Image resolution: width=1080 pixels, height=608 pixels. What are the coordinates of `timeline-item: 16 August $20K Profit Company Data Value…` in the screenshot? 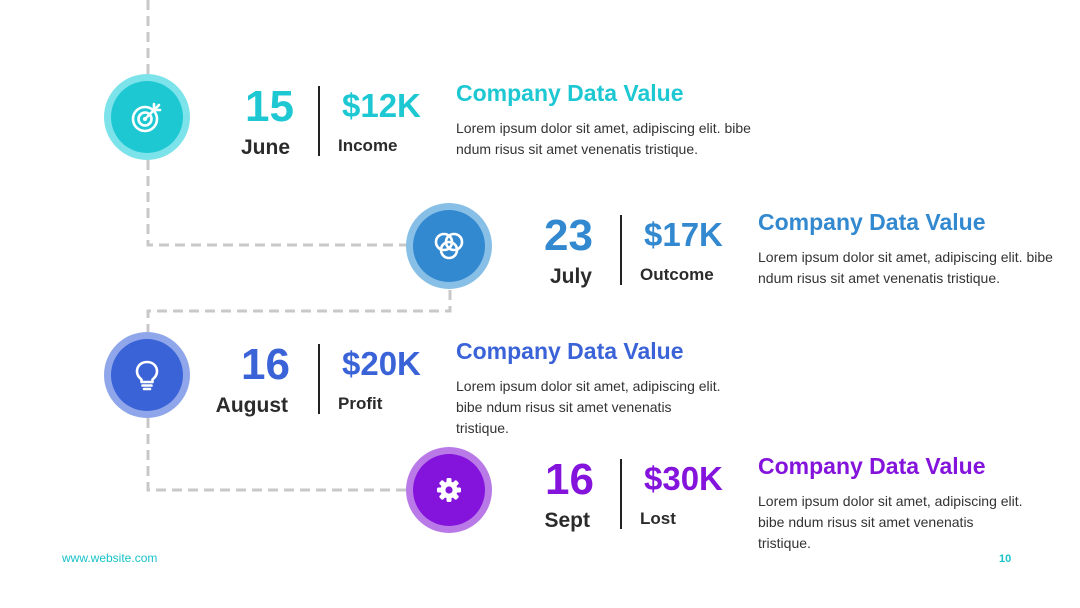 It's located at (412, 407).